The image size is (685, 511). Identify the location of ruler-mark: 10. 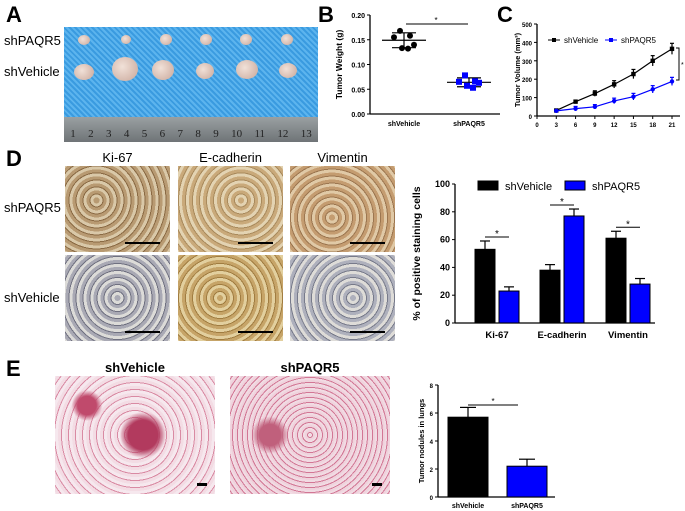
(237, 134).